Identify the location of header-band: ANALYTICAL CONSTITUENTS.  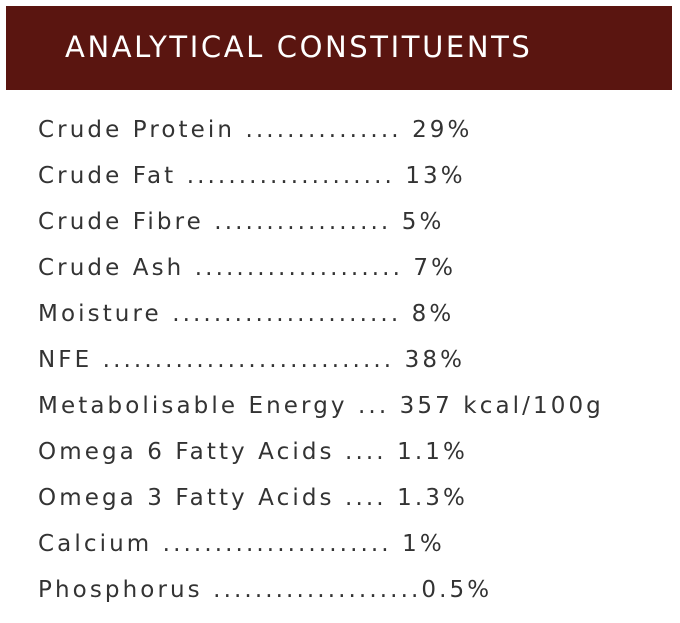
(339, 48).